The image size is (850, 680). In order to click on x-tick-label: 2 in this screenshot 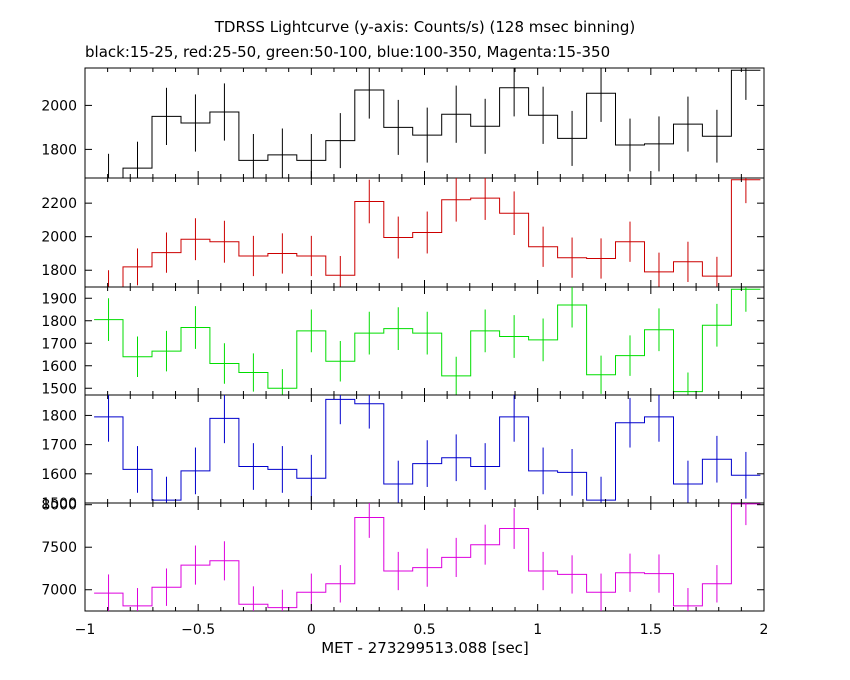, I will do `click(764, 630)`.